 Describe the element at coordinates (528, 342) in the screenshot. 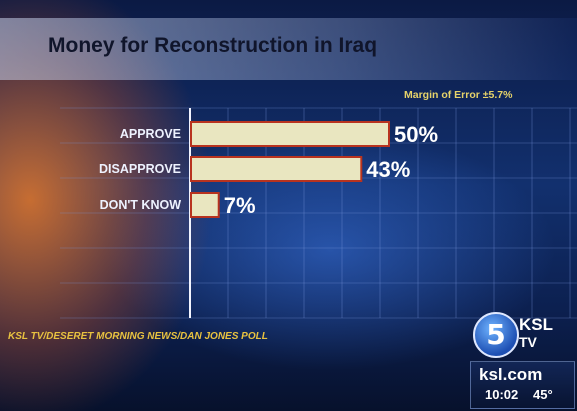

I see `logo-tv-text: TV` at that location.